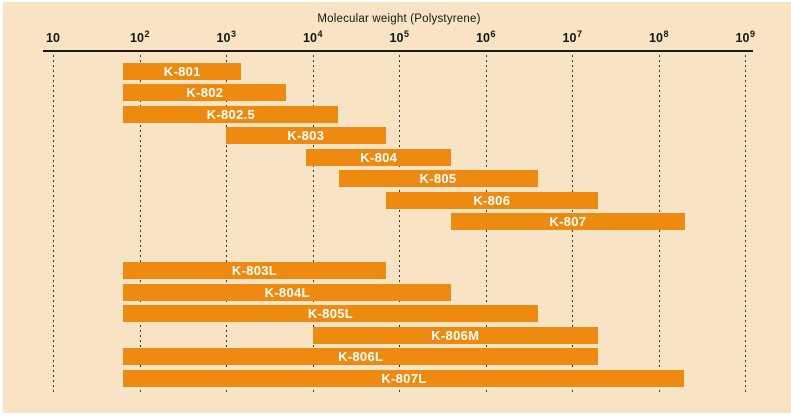  Describe the element at coordinates (140, 223) in the screenshot. I see `gridline-10e2` at that location.